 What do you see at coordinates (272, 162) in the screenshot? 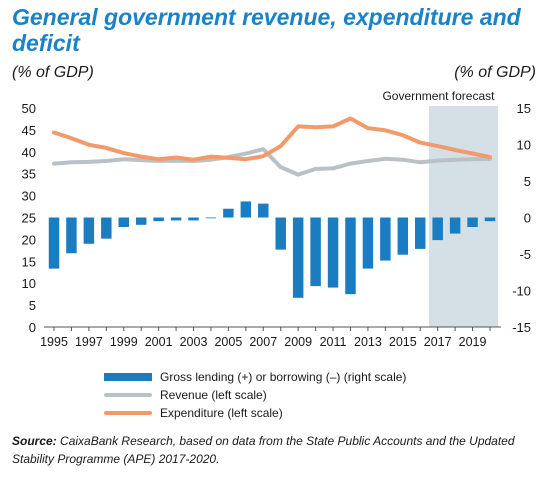
I see `revenue-line` at bounding box center [272, 162].